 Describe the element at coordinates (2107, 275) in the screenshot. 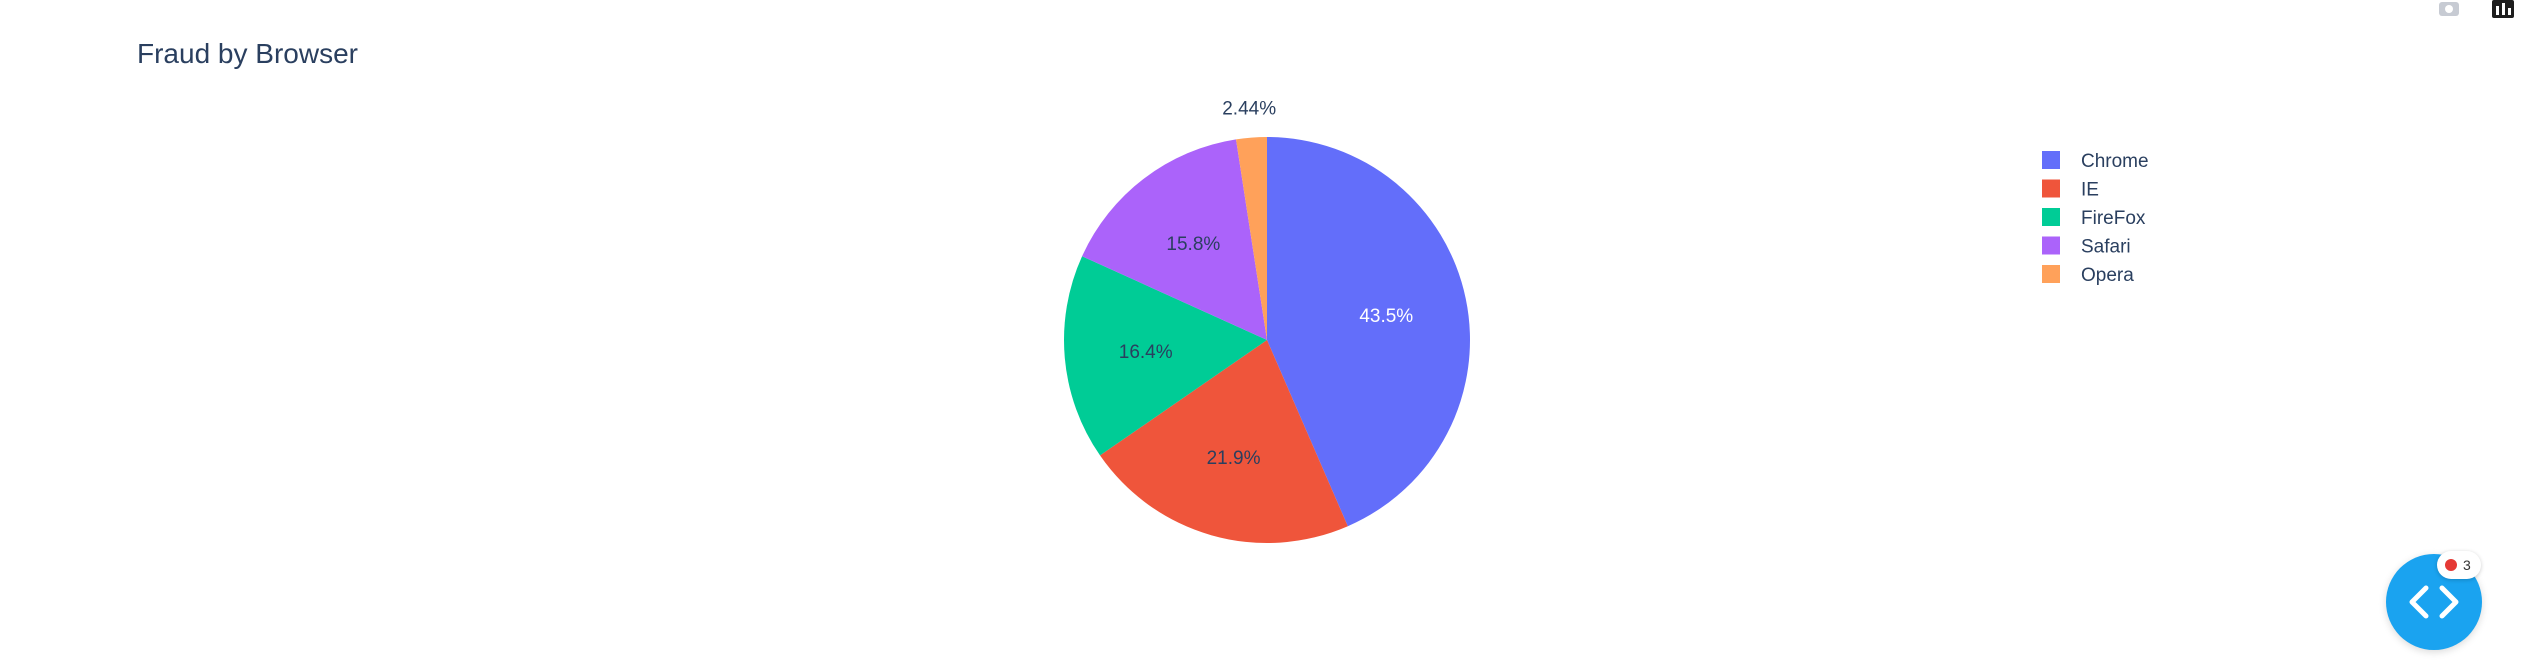

I see `legend-label: Opera` at that location.